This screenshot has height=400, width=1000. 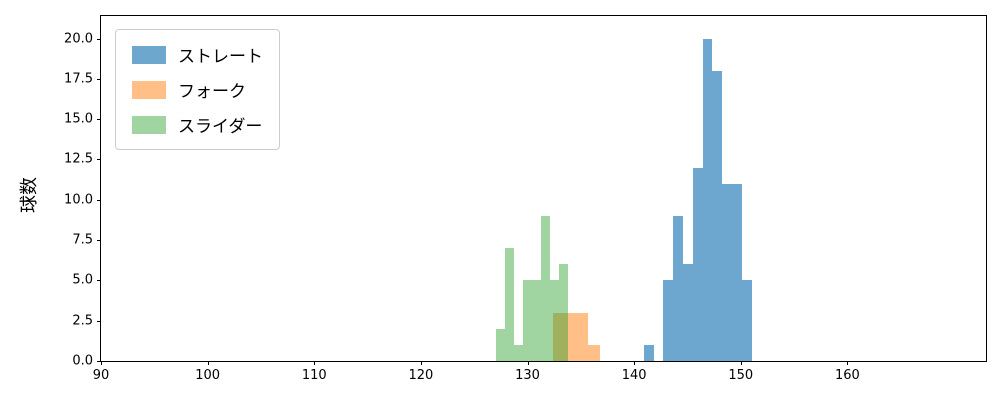 I want to click on x-tick-label: 100, so click(x=208, y=375).